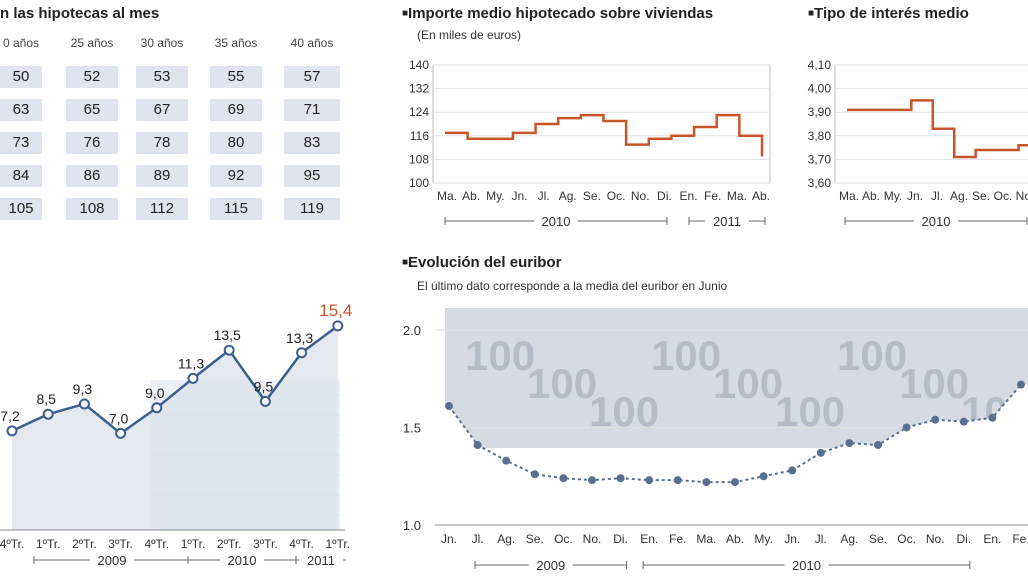 The height and width of the screenshot is (578, 1028). I want to click on y-tick-label: 140, so click(419, 65).